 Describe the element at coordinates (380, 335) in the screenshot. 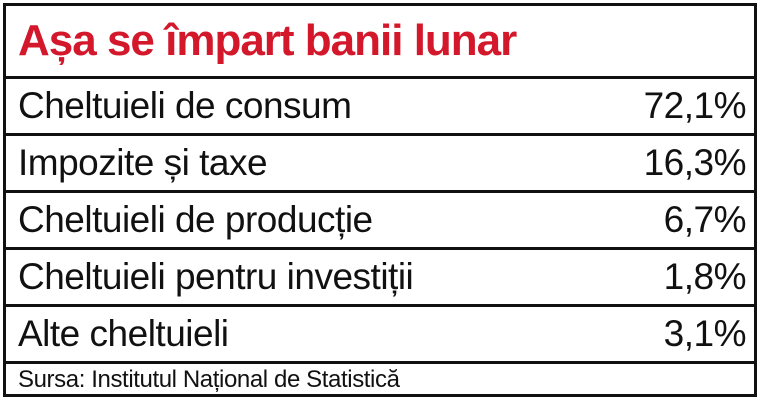

I see `table-row: Alte cheltuieli 3,1%` at that location.